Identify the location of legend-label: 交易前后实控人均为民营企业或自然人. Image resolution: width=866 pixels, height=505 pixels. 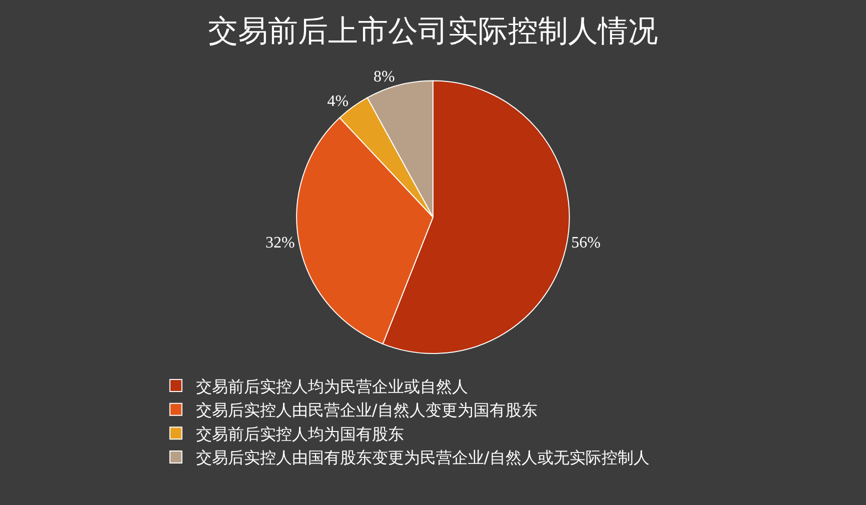
(332, 386).